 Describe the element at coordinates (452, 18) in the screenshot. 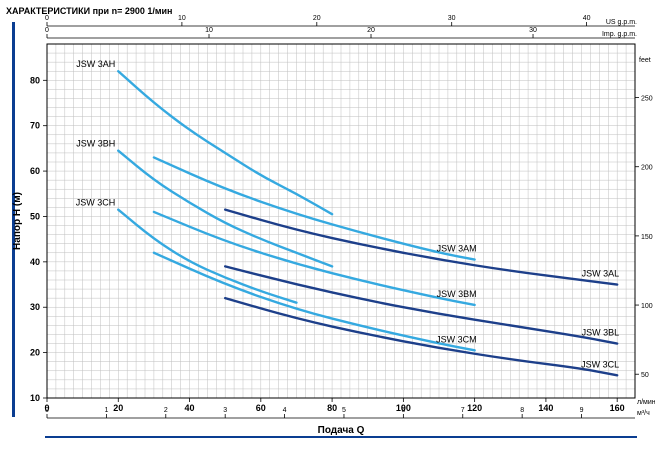

I see `us-gpm-tick-label: 30` at that location.